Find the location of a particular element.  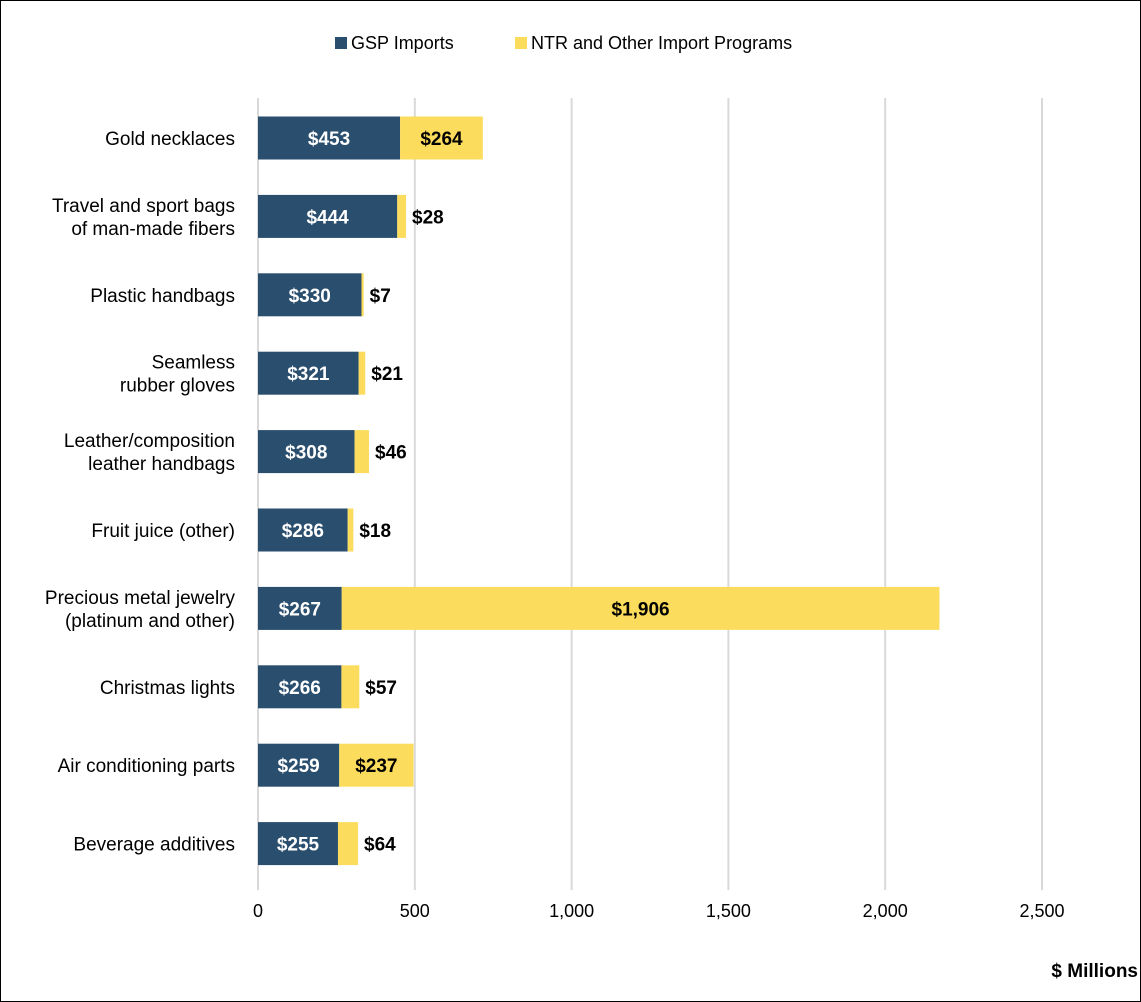

category-label: Plastic handbags is located at coordinates (162, 296).